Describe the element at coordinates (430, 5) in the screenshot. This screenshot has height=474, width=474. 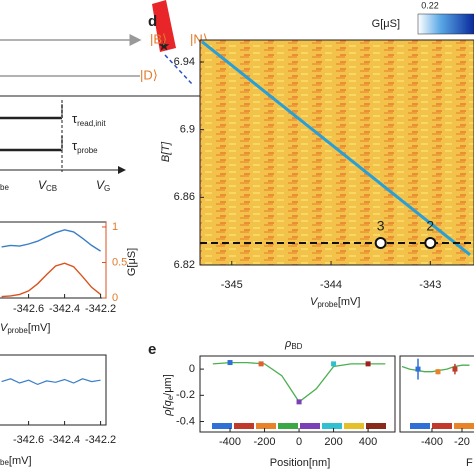
I see `colorbar-tick-label: 0.22` at that location.